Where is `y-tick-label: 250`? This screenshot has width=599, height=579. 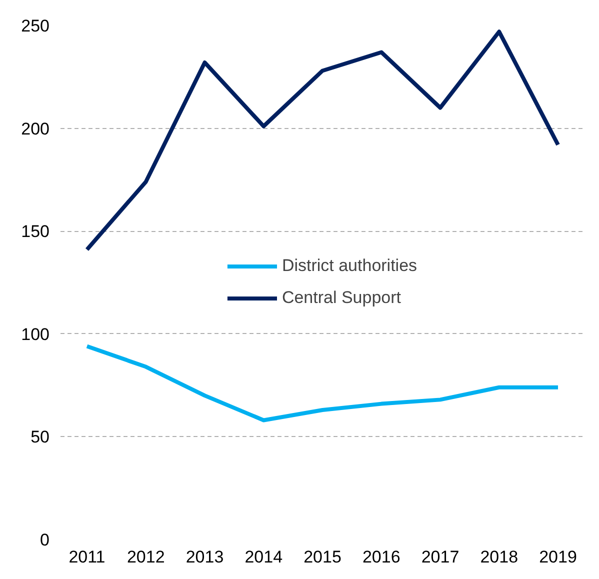
y-tick-label: 250 is located at coordinates (35, 26).